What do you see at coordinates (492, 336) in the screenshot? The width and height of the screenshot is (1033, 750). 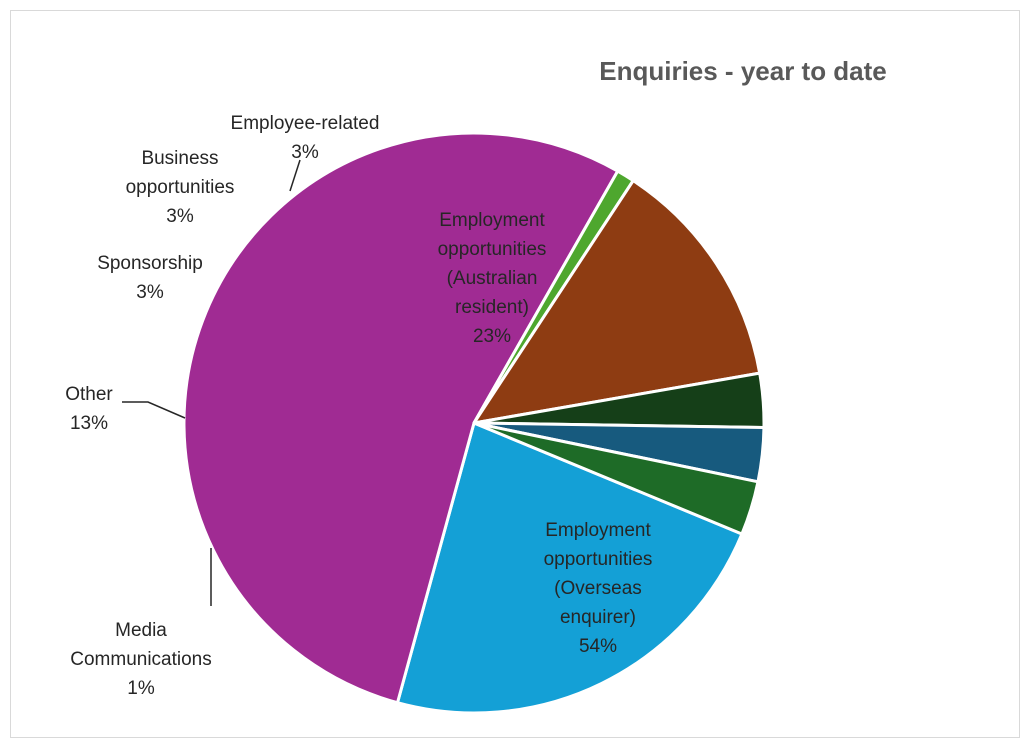 I see `data-label-value: 23%` at bounding box center [492, 336].